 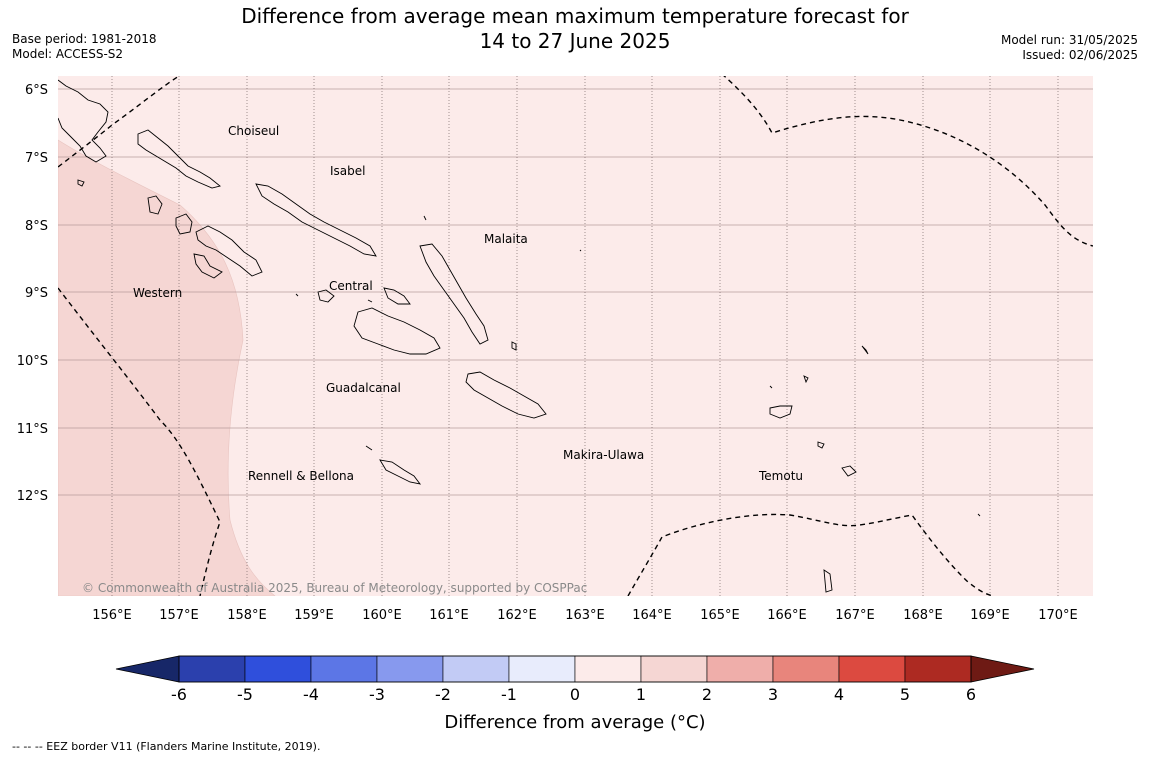 I want to click on colorbar-tick-label: 0, so click(x=575, y=694).